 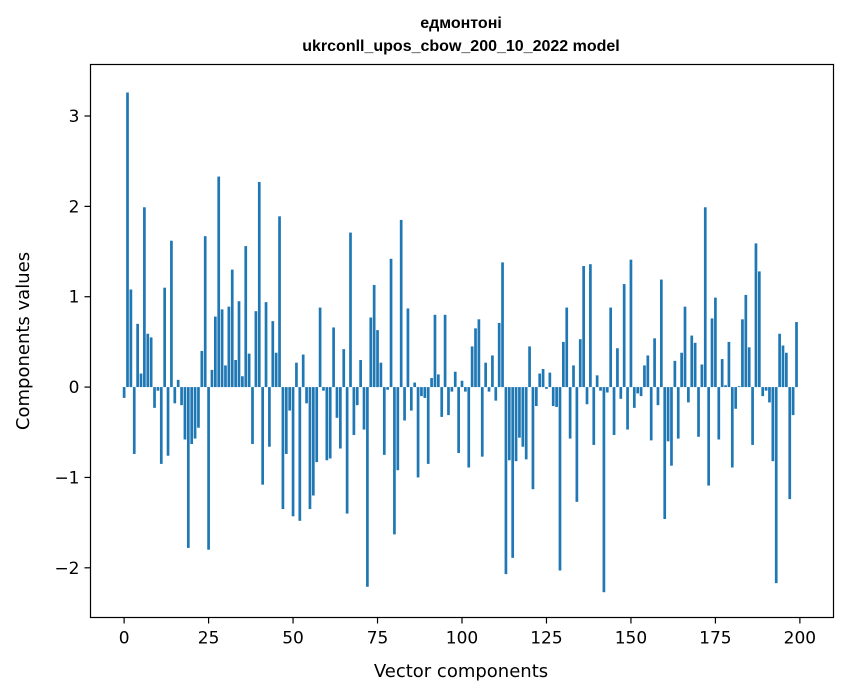 What do you see at coordinates (74, 298) in the screenshot?
I see `y-tick-label-1: 1` at bounding box center [74, 298].